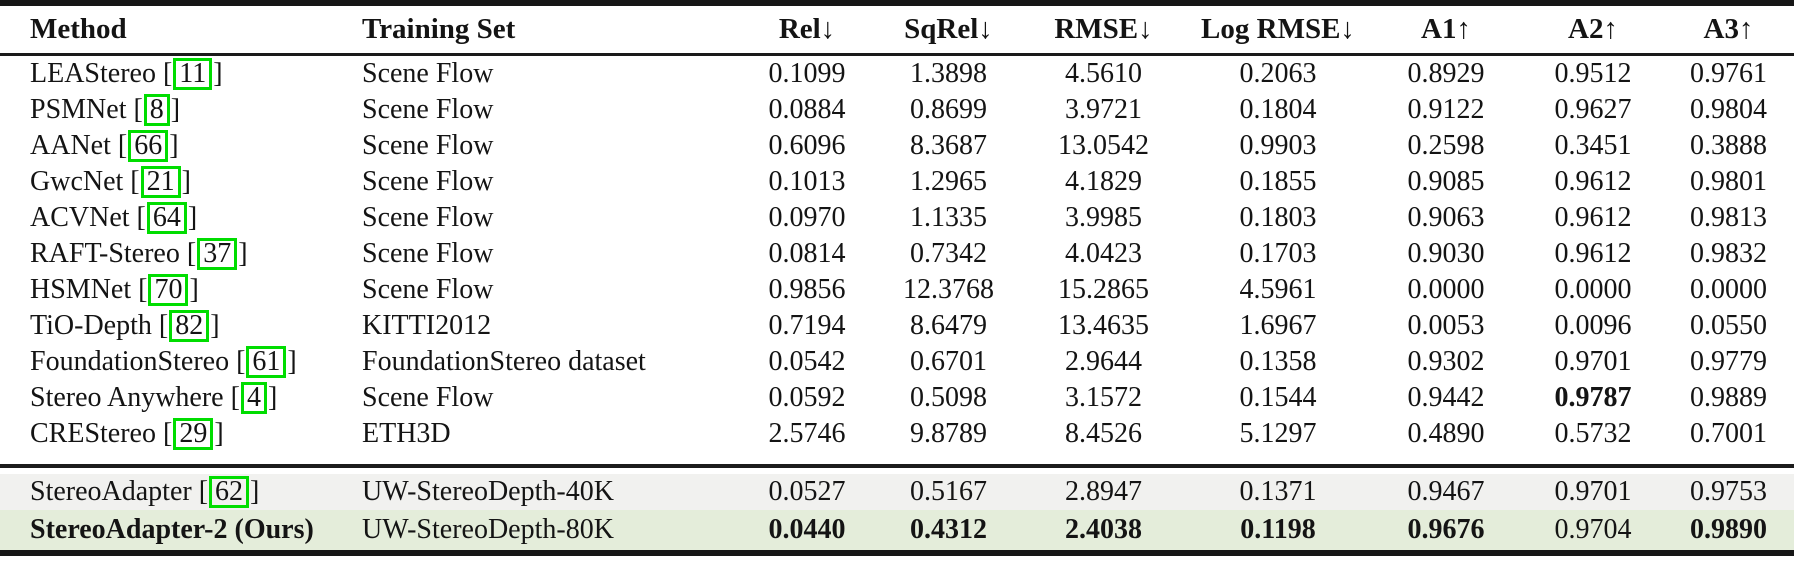 Image resolution: width=1794 pixels, height=561 pixels. Describe the element at coordinates (948, 73) in the screenshot. I see `cell-metric-sqrel: 1.3898` at that location.